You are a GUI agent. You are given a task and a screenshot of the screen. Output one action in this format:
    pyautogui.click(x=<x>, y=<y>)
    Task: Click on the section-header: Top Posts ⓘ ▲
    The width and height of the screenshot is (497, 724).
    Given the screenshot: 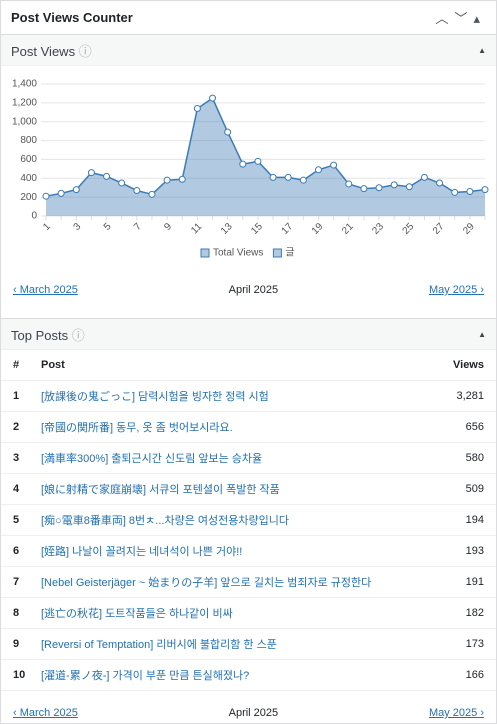 What is the action you would take?
    pyautogui.click(x=248, y=334)
    